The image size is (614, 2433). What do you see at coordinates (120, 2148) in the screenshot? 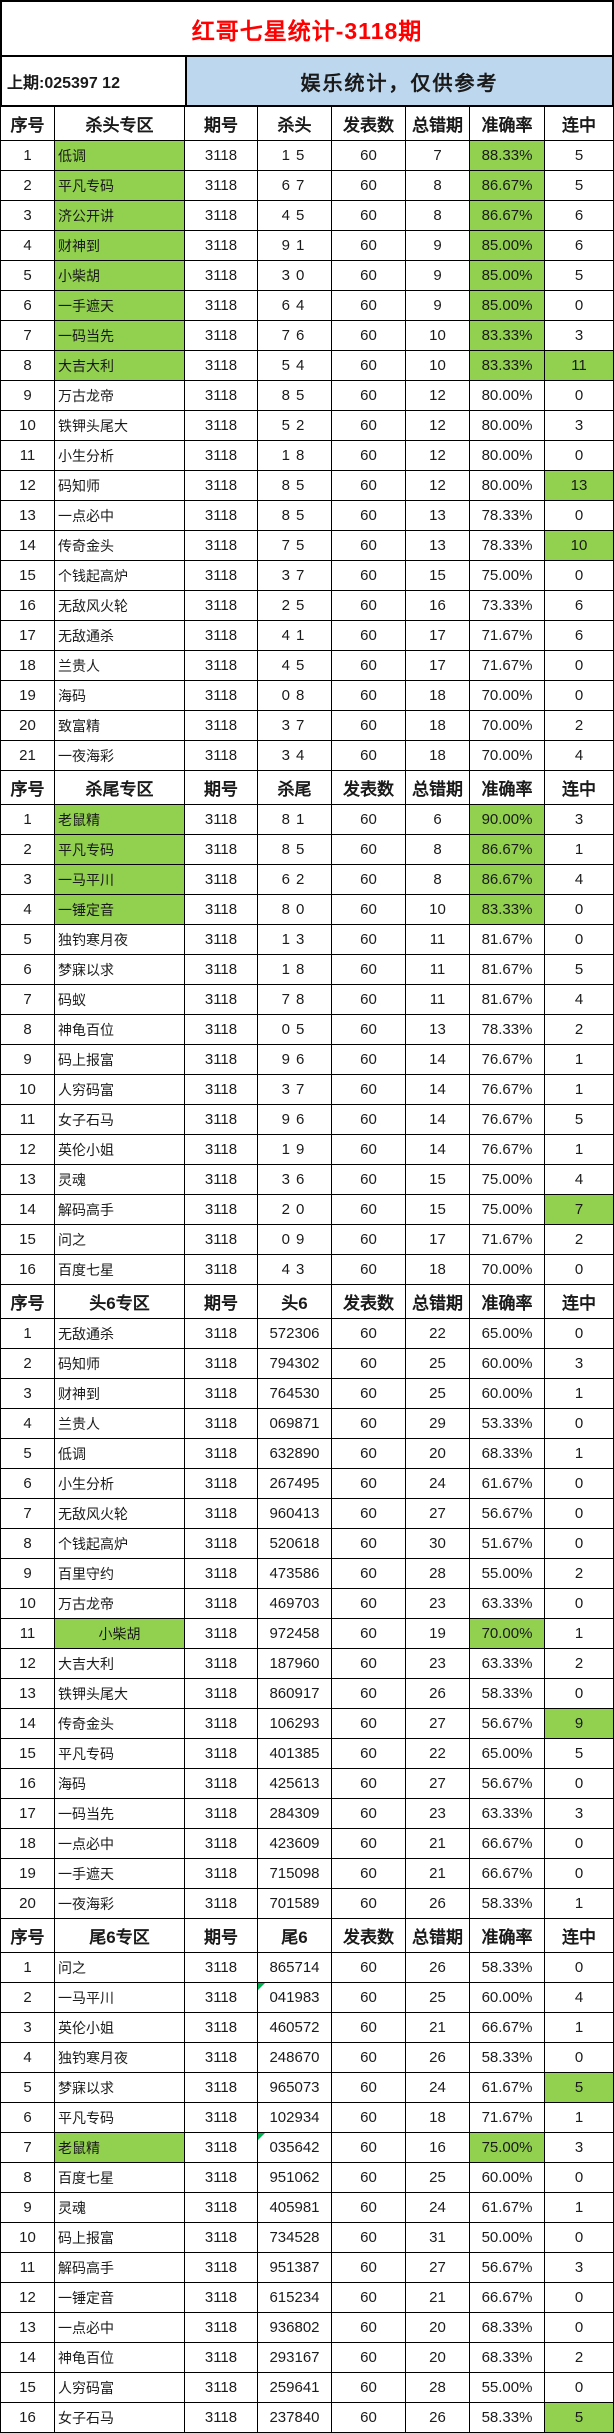
I see `zone-name-cell: 老鼠精` at bounding box center [120, 2148].